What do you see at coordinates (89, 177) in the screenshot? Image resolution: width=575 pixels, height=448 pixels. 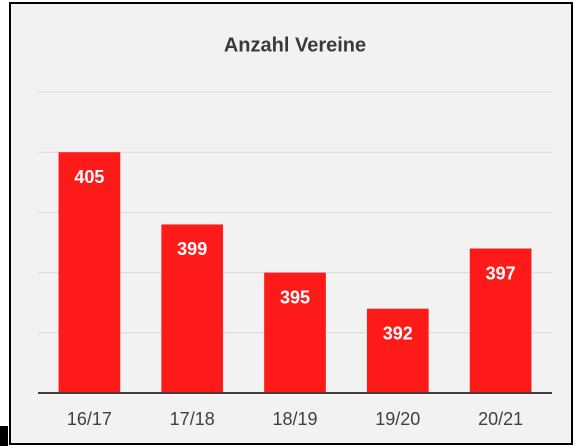 I see `data-label: 405` at bounding box center [89, 177].